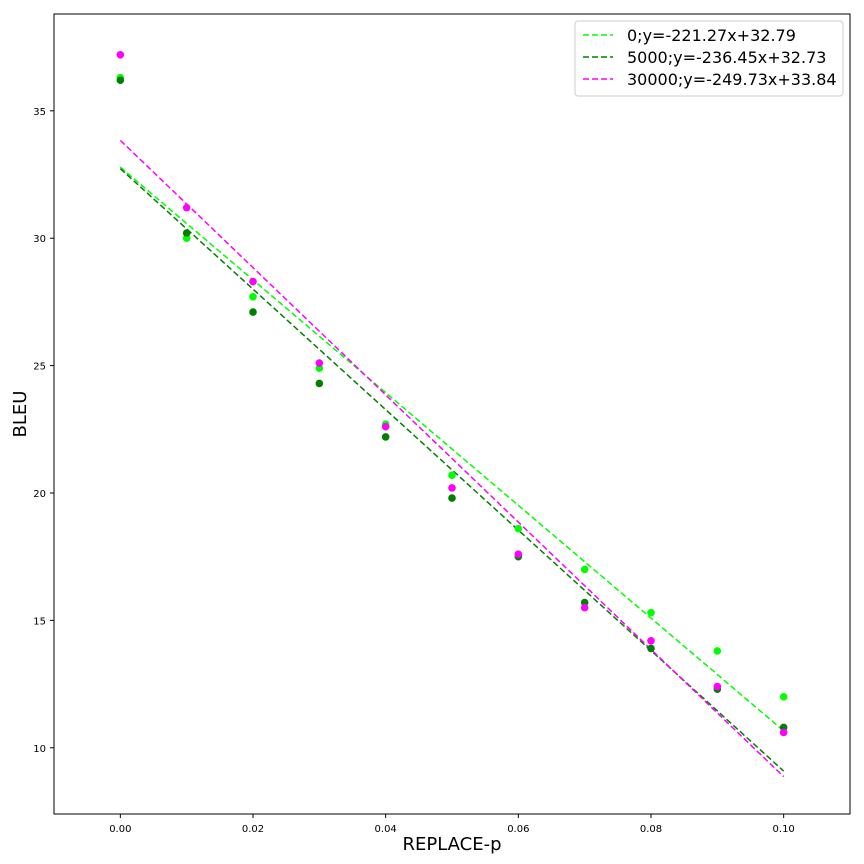 The width and height of the screenshot is (864, 864). What do you see at coordinates (39, 494) in the screenshot?
I see `y-tick-label: 20` at bounding box center [39, 494].